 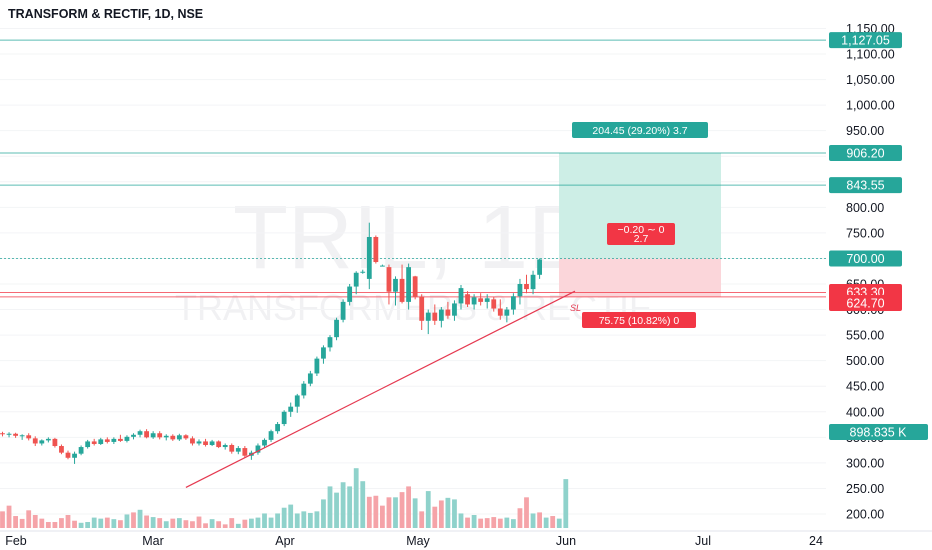 I want to click on level-badge: 843.55, so click(x=865, y=186).